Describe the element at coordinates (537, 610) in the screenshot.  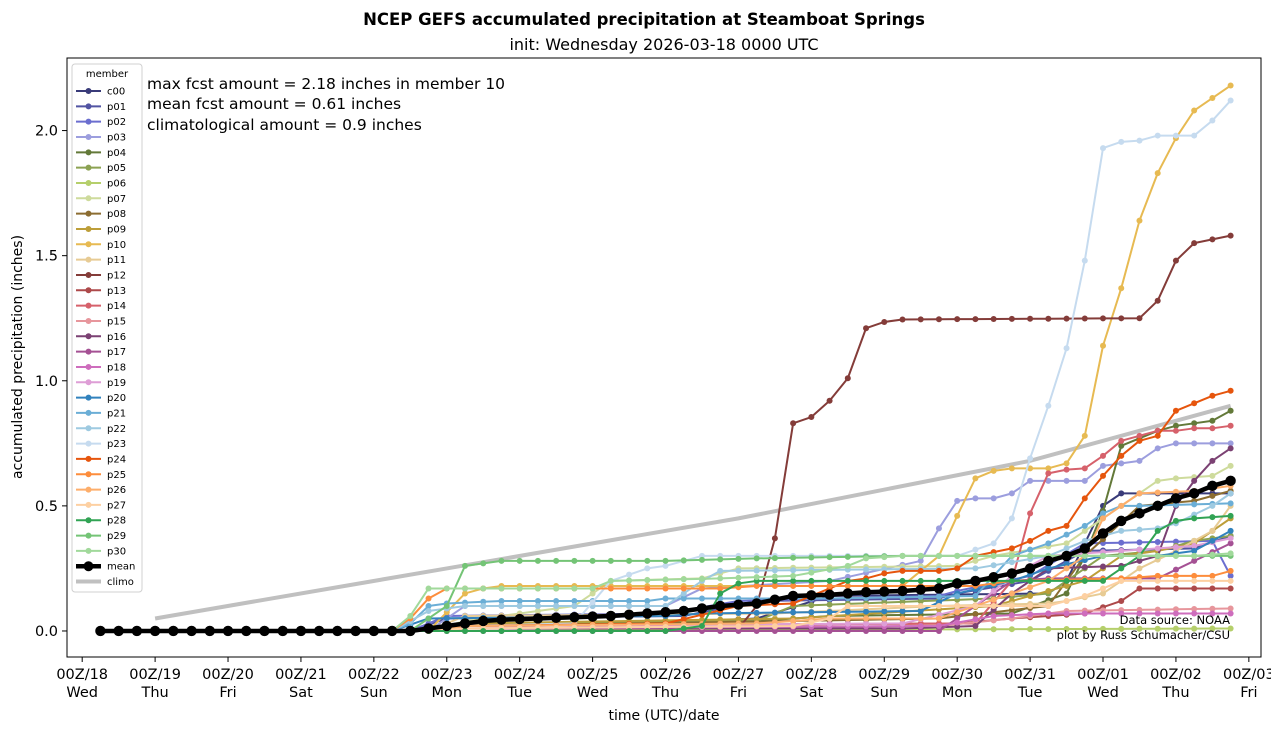
I see `data-point-p07` at that location.